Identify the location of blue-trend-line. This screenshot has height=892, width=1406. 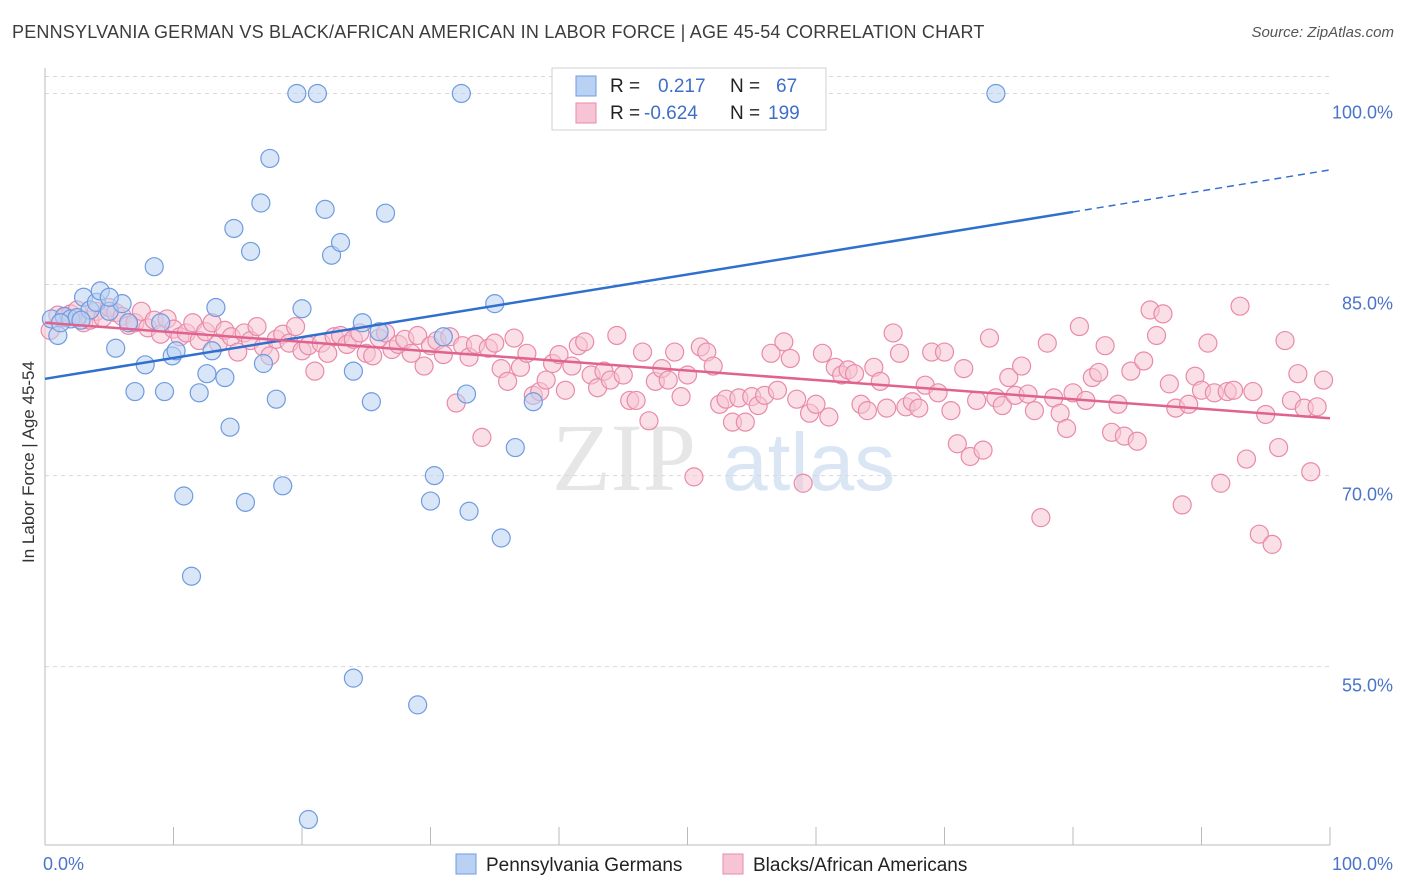
(559, 295).